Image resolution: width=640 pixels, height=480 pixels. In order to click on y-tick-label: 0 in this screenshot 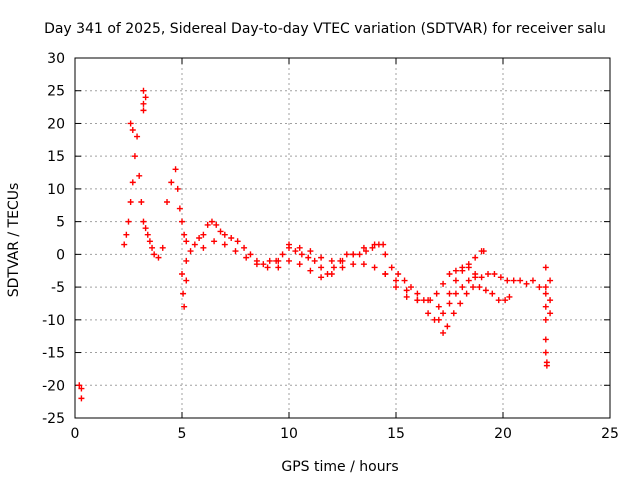, I will do `click(60, 255)`.